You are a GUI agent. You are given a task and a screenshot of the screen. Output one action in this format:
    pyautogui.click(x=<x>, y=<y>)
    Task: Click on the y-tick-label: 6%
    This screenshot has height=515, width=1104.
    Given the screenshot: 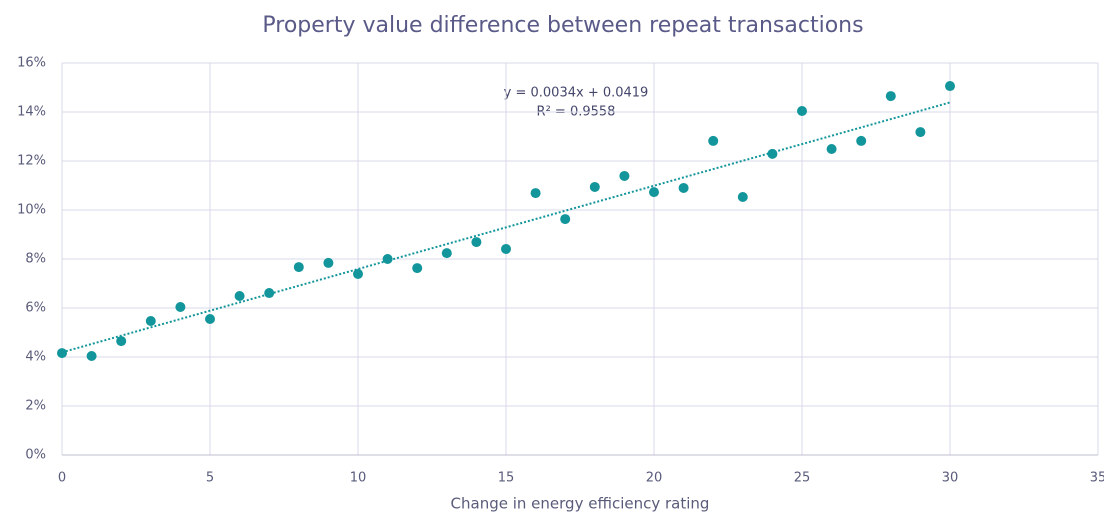 What is the action you would take?
    pyautogui.click(x=35, y=308)
    